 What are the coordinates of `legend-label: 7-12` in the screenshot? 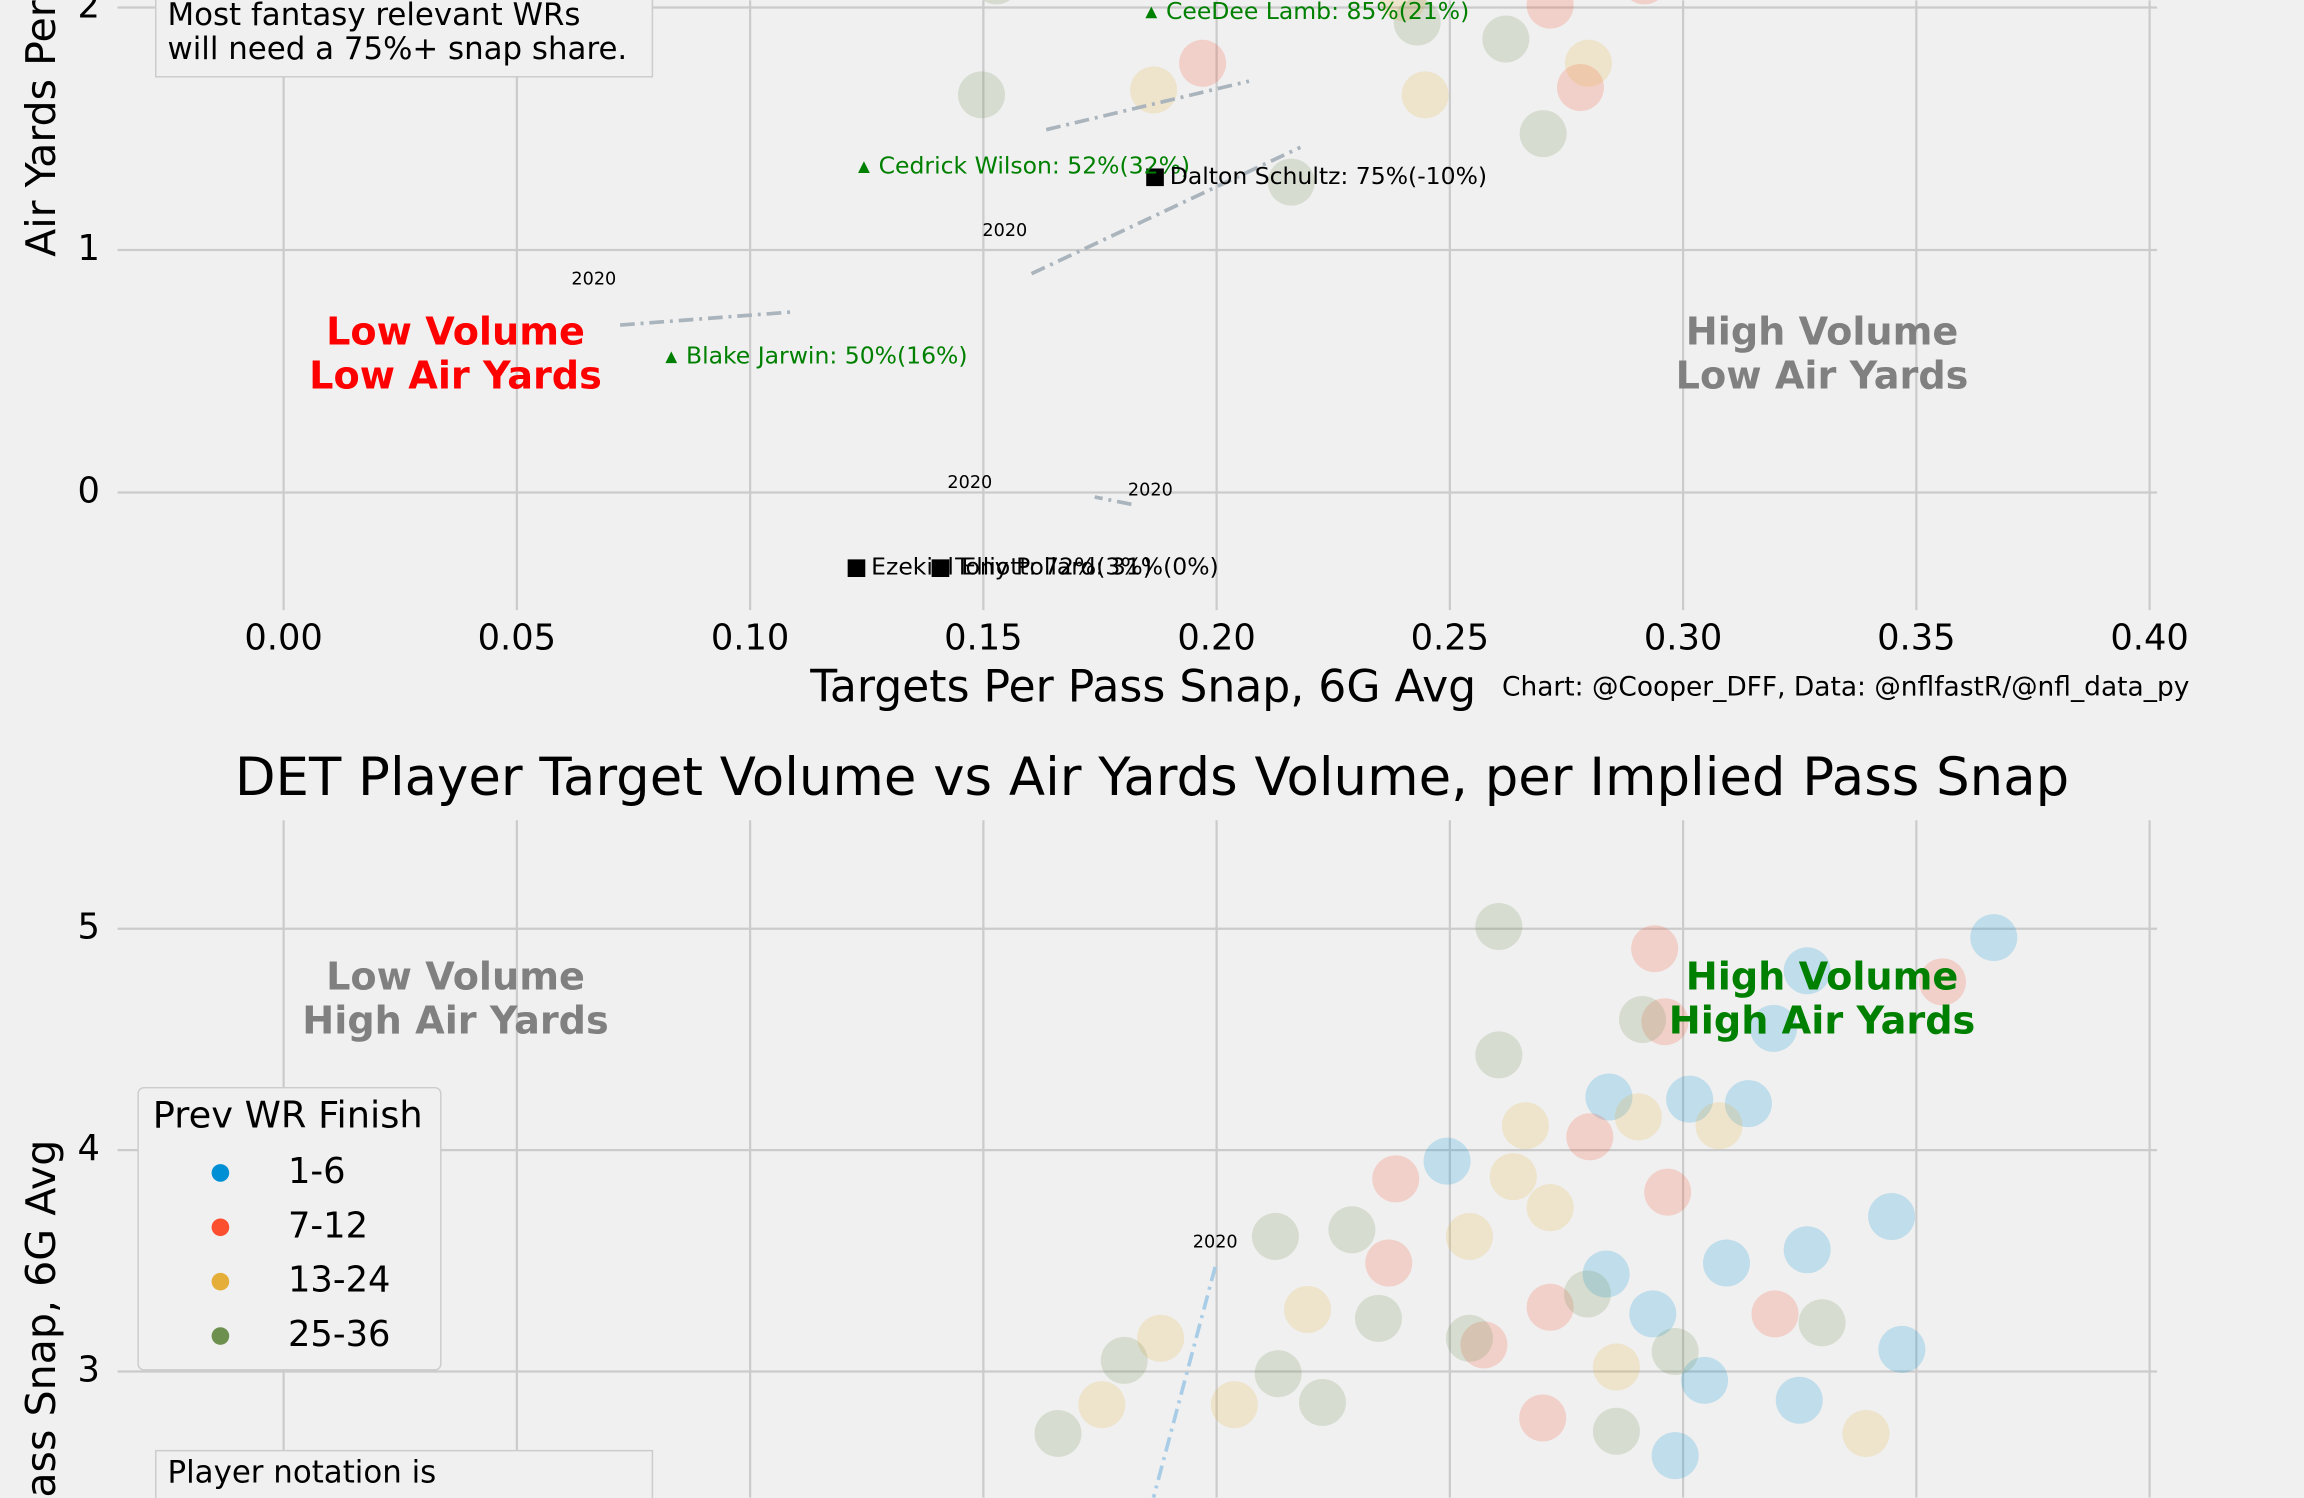 It's located at (328, 1225).